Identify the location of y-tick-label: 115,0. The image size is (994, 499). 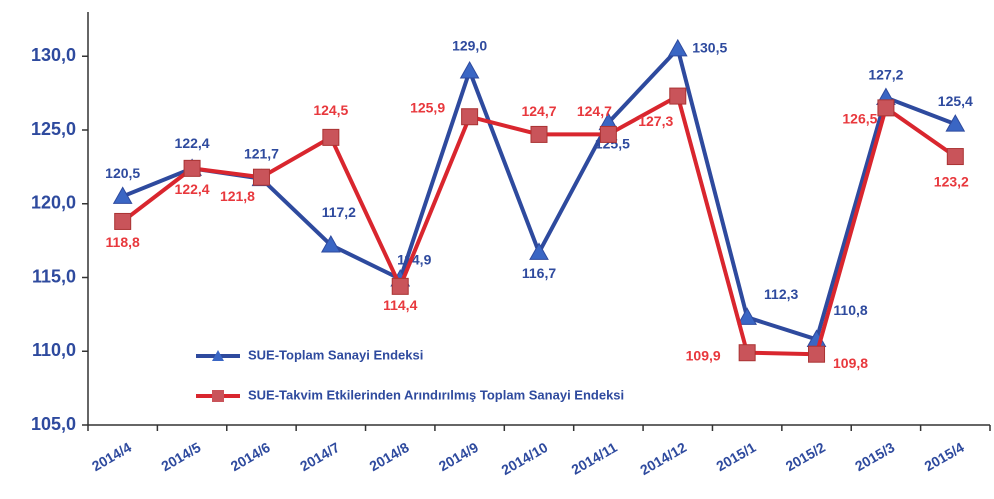
(54, 276).